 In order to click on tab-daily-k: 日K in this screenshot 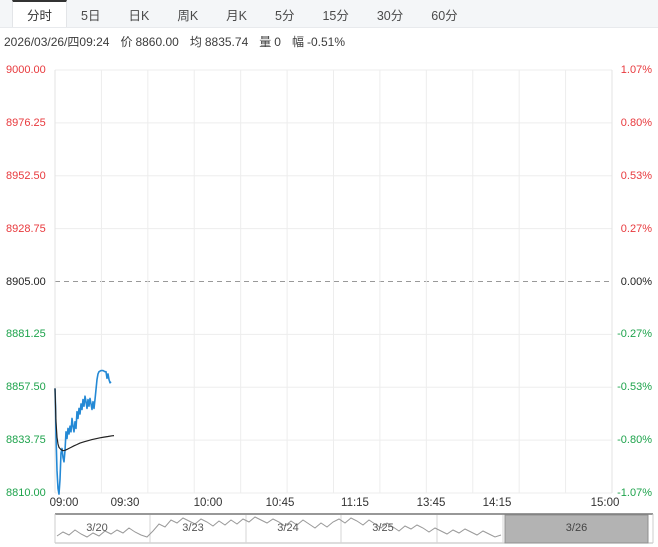, I will do `click(139, 16)`.